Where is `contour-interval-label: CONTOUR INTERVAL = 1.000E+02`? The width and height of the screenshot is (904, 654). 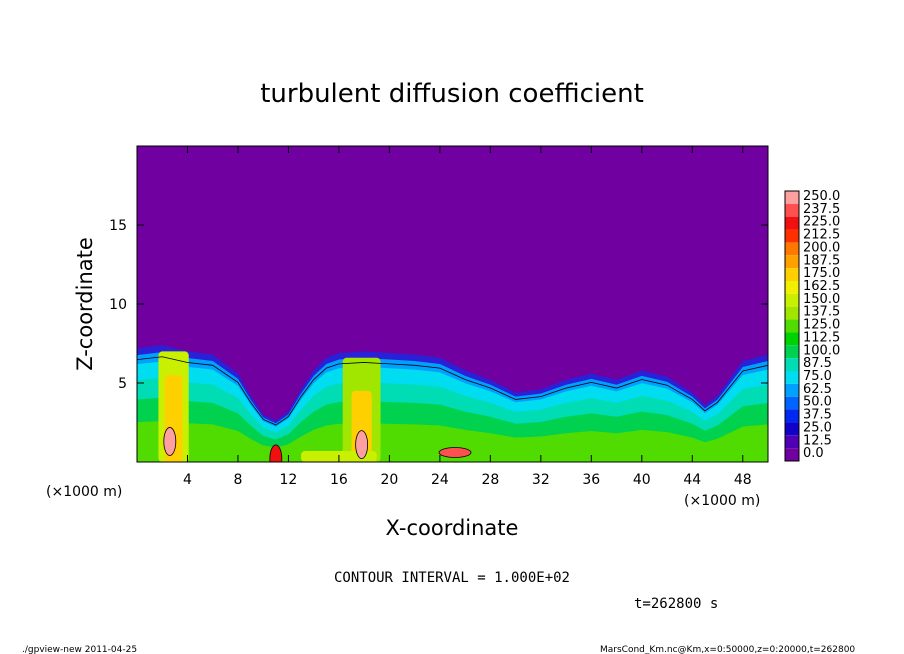
contour-interval-label: CONTOUR INTERVAL = 1.000E+02 is located at coordinates (452, 578).